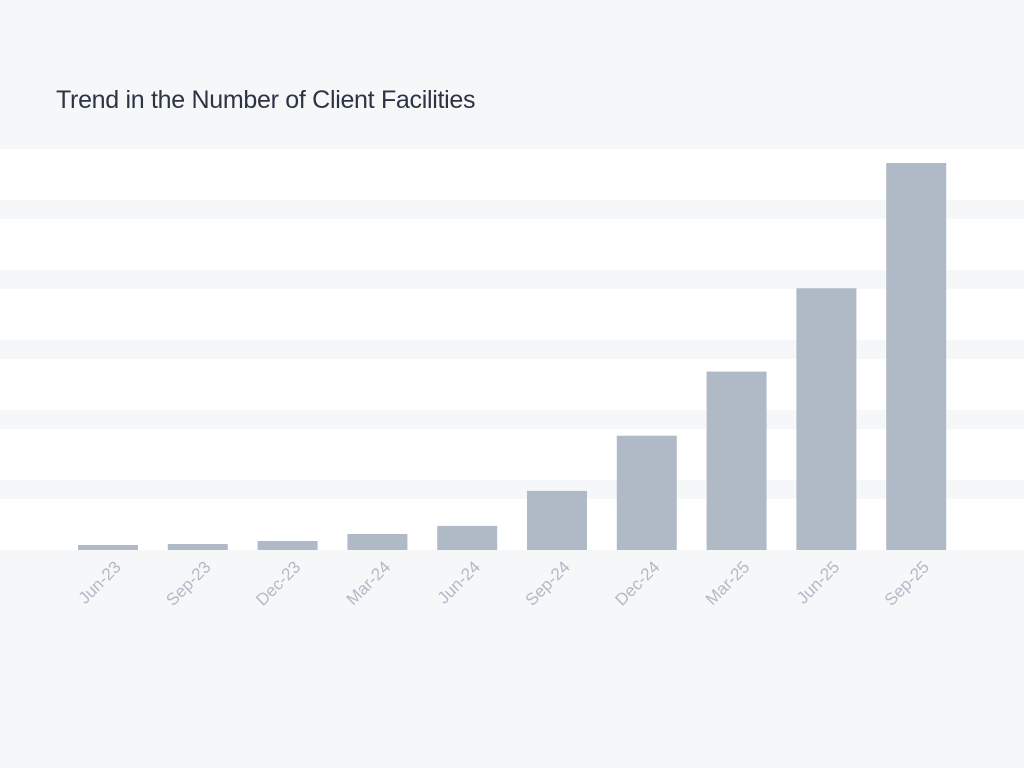  What do you see at coordinates (369, 583) in the screenshot?
I see `x-tick-label: Mar-24` at bounding box center [369, 583].